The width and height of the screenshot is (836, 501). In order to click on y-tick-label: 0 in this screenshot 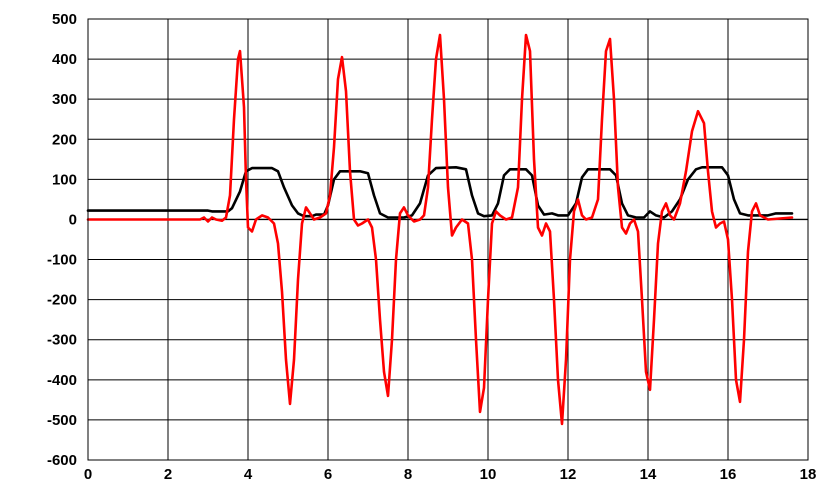, I will do `click(73, 219)`.